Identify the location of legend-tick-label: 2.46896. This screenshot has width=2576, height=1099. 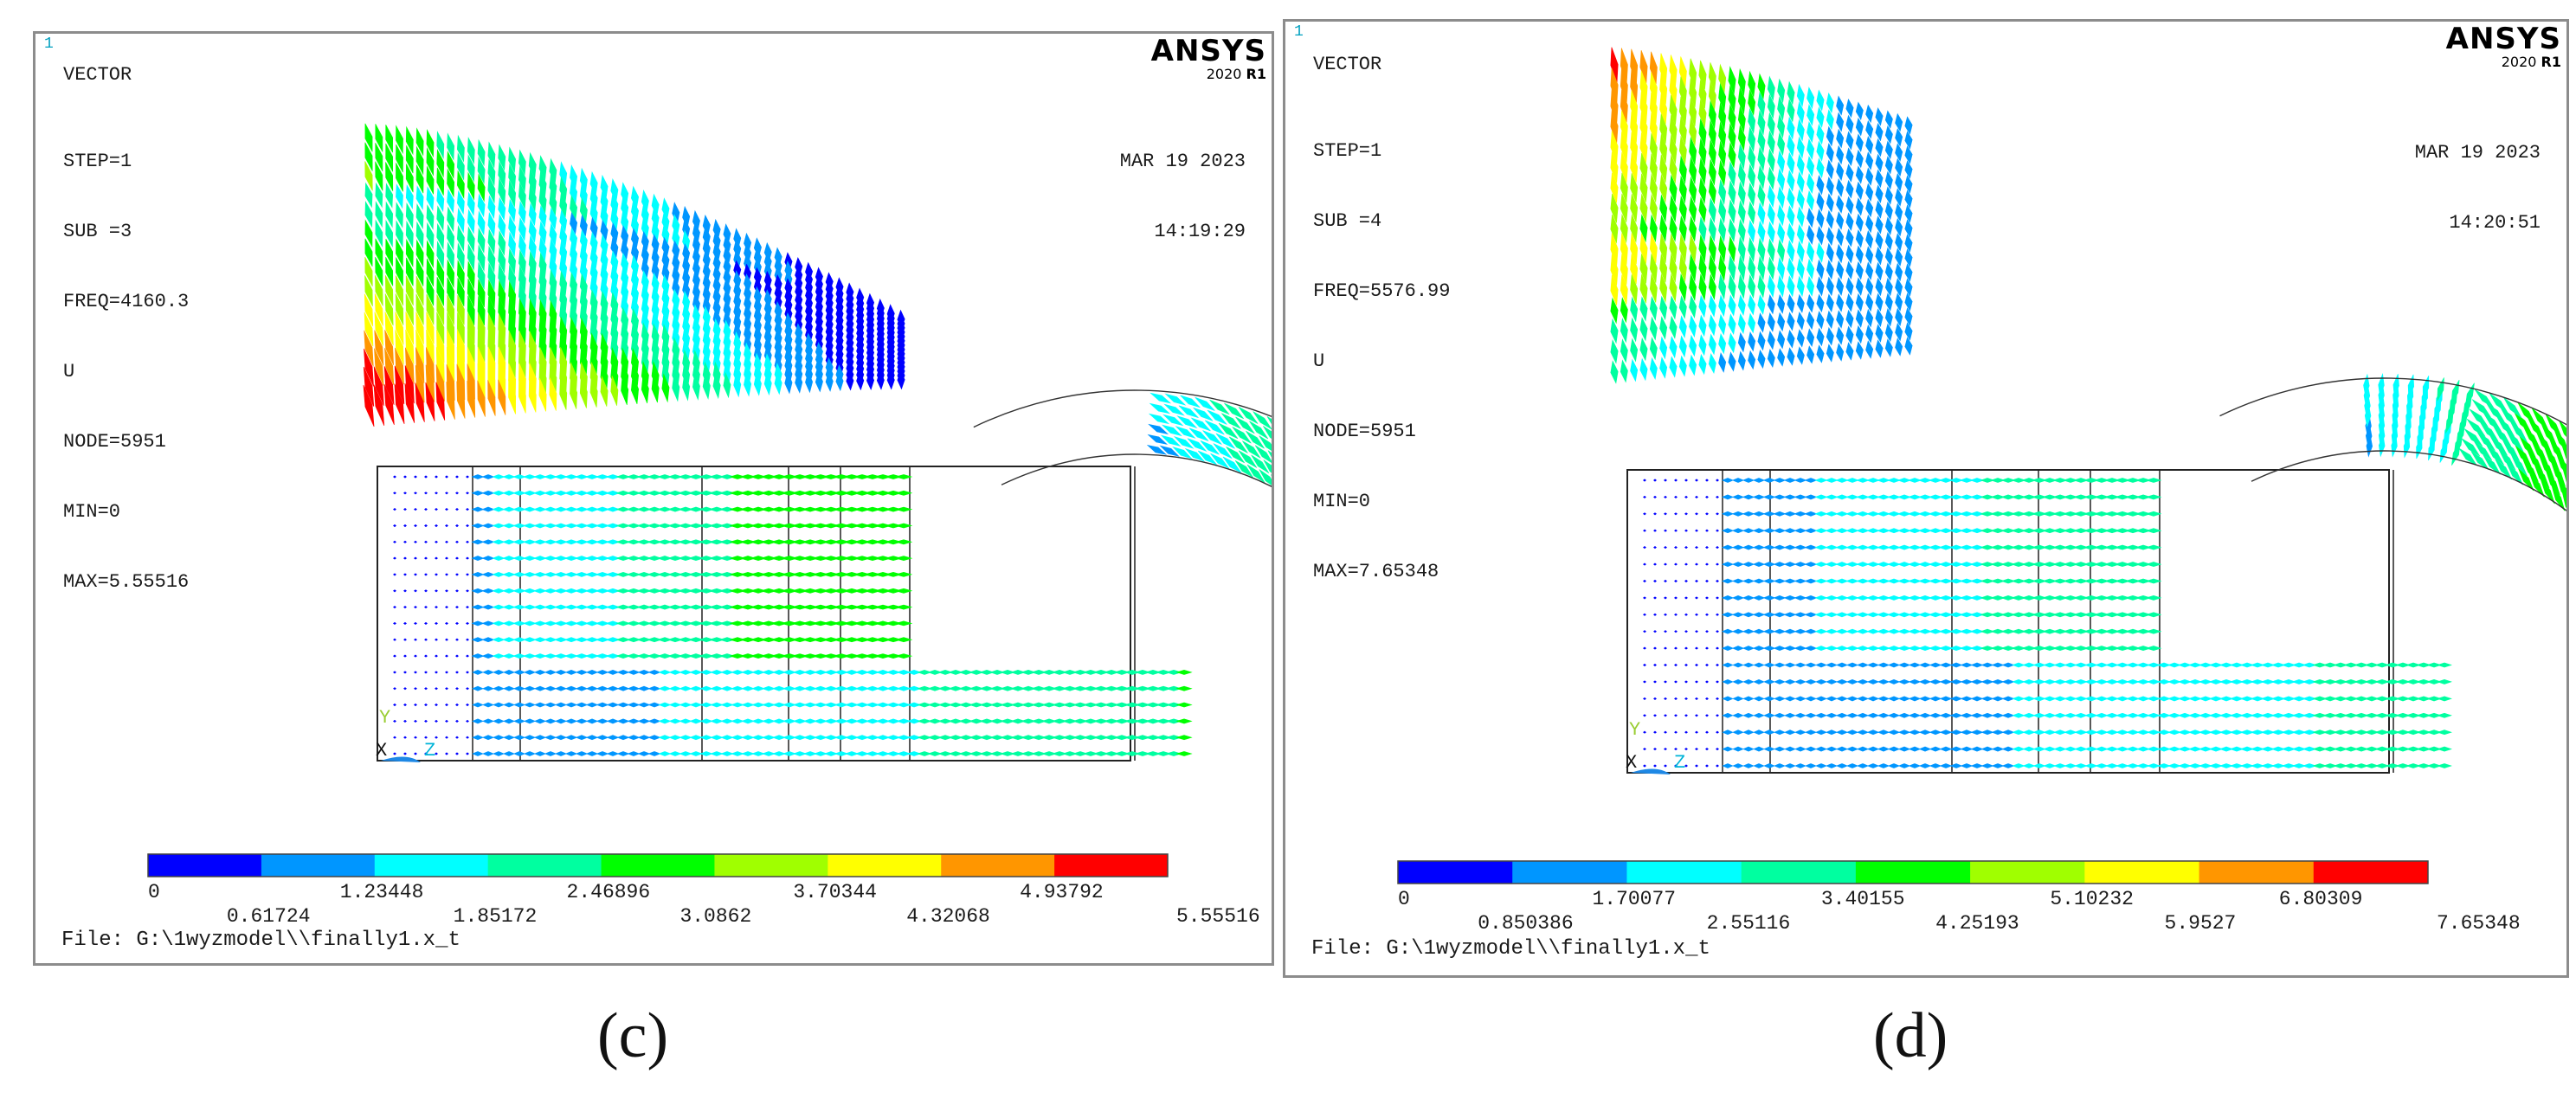
(609, 892).